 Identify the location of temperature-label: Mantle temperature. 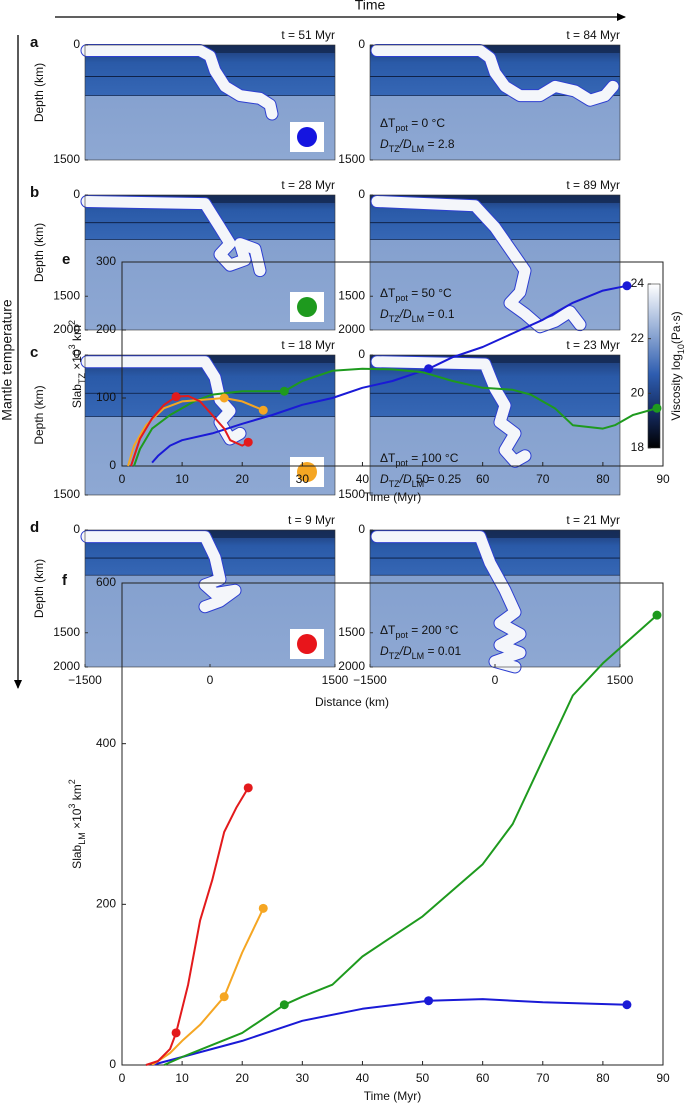
(7, 360).